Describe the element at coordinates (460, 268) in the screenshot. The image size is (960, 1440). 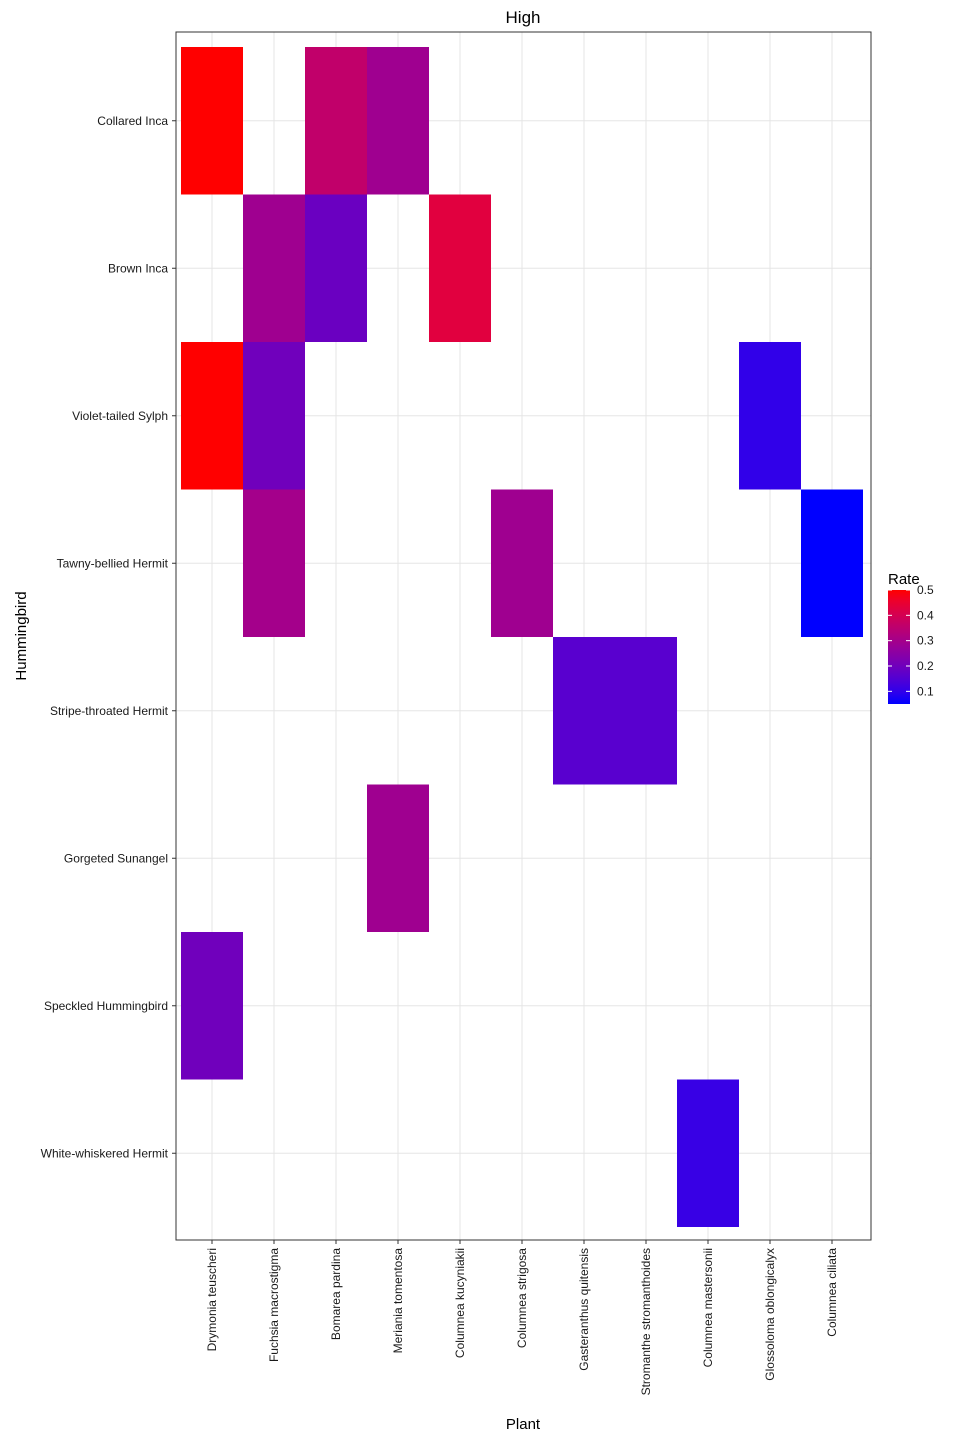
I see `heatmap-cell-brown-inca-columnea-kucyniakii` at that location.